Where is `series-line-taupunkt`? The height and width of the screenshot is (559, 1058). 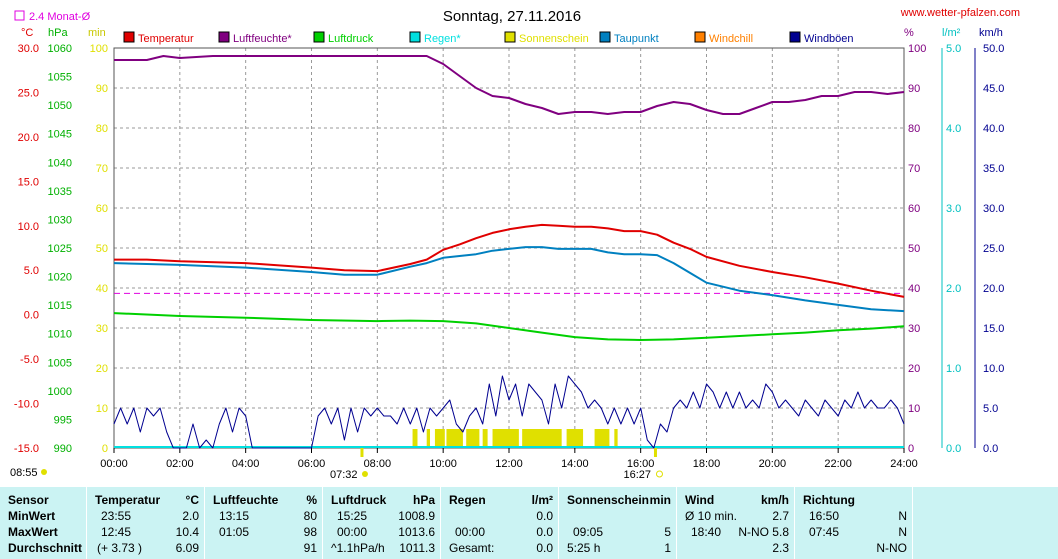 series-line-taupunkt is located at coordinates (509, 279).